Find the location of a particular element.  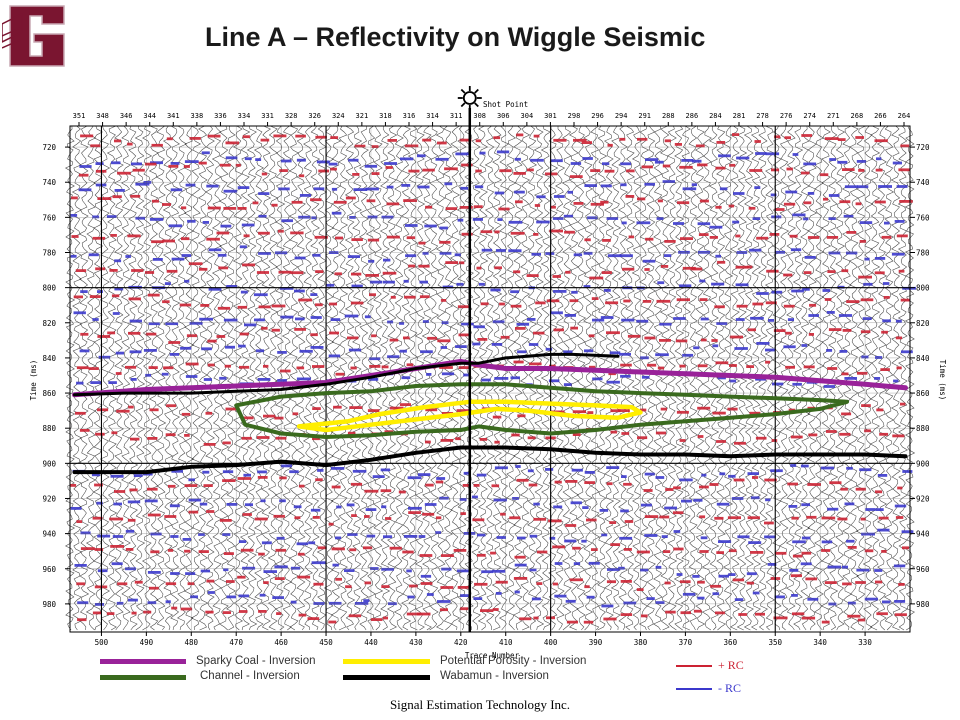

shot-point-label: 351 is located at coordinates (79, 116).